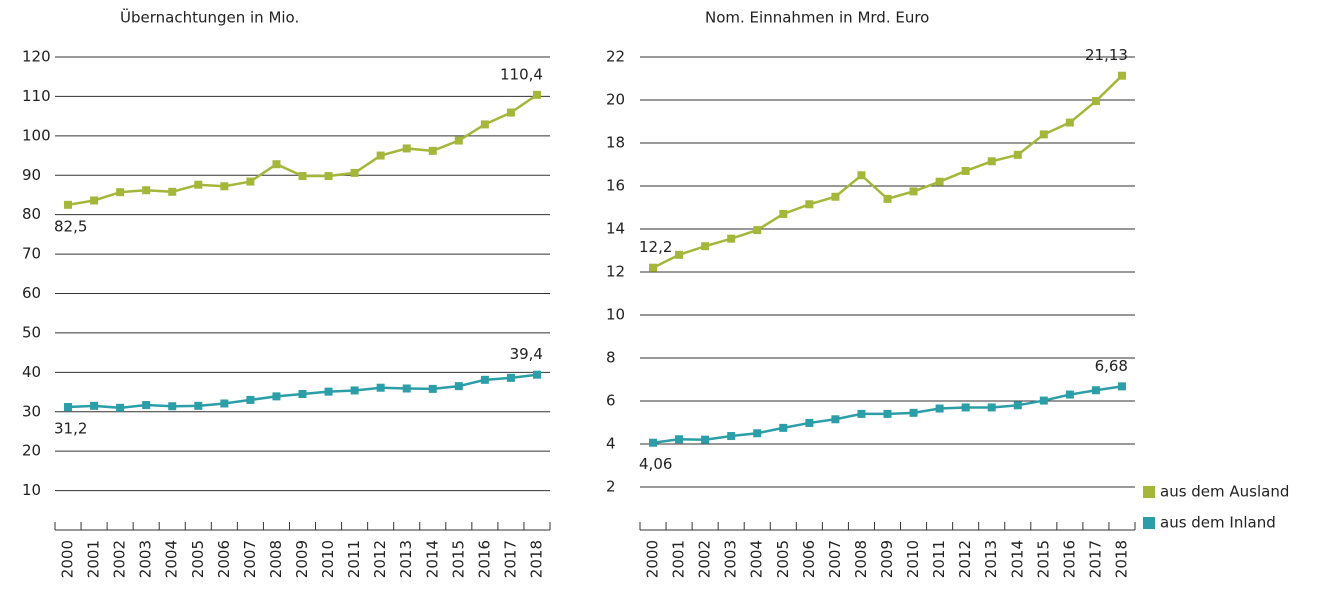 The width and height of the screenshot is (1319, 594). I want to click on y-tick-label: 80, so click(31, 214).